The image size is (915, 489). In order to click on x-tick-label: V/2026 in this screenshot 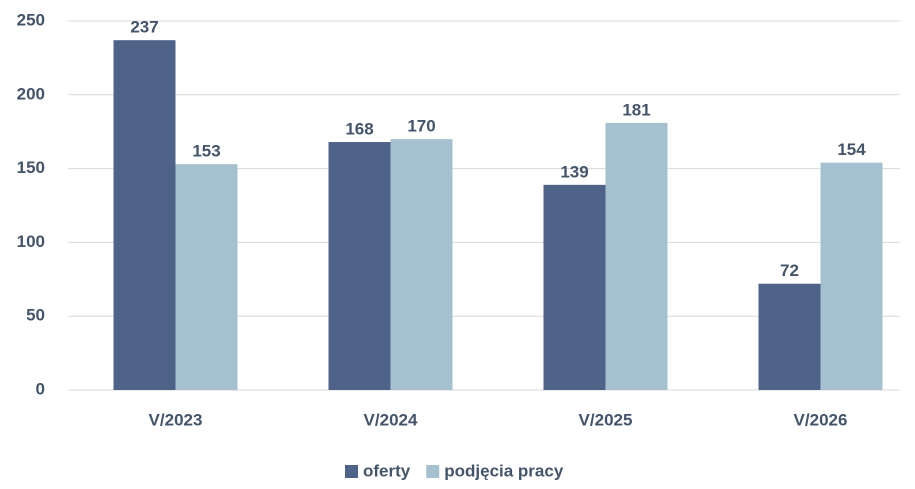, I will do `click(821, 419)`.